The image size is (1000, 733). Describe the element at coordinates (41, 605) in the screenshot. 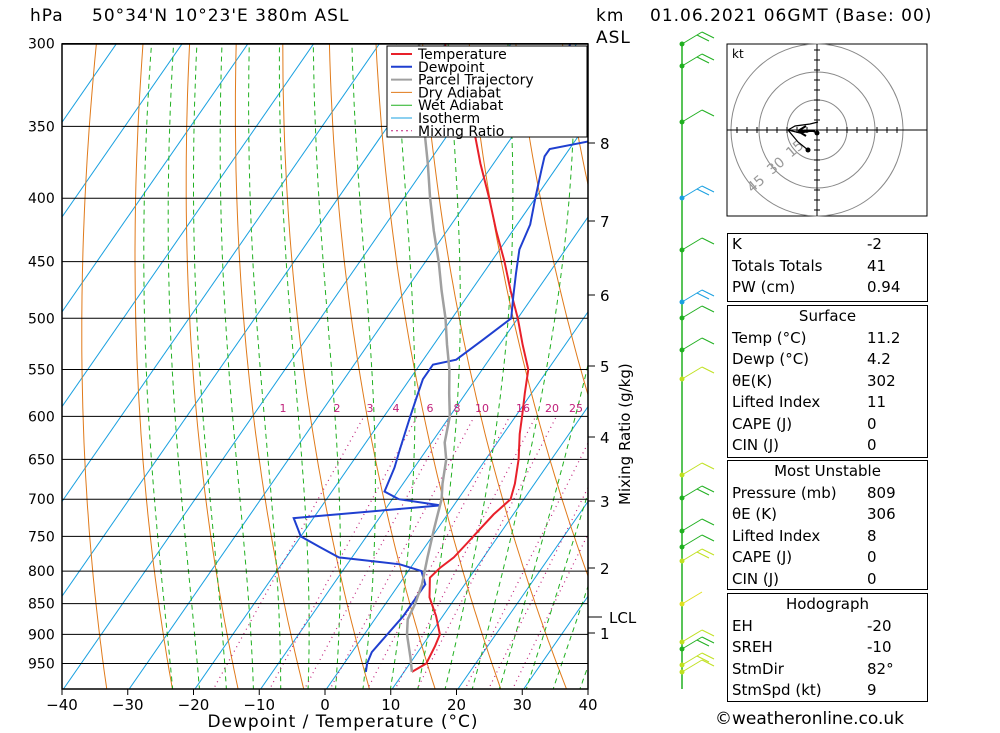

I see `pressure-tick-label: 850` at that location.